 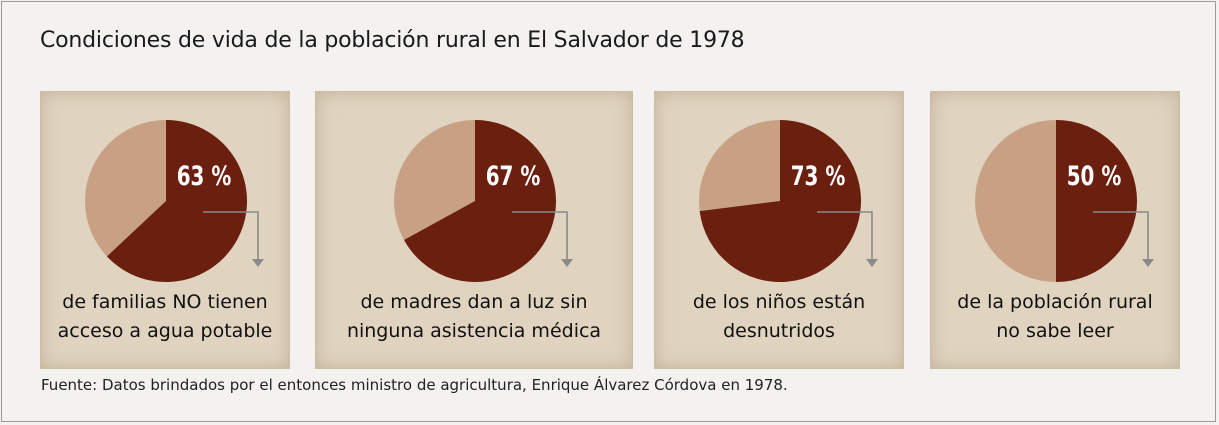 I want to click on pie-card-3: 73 % de los niños están desnutridos, so click(x=779, y=230).